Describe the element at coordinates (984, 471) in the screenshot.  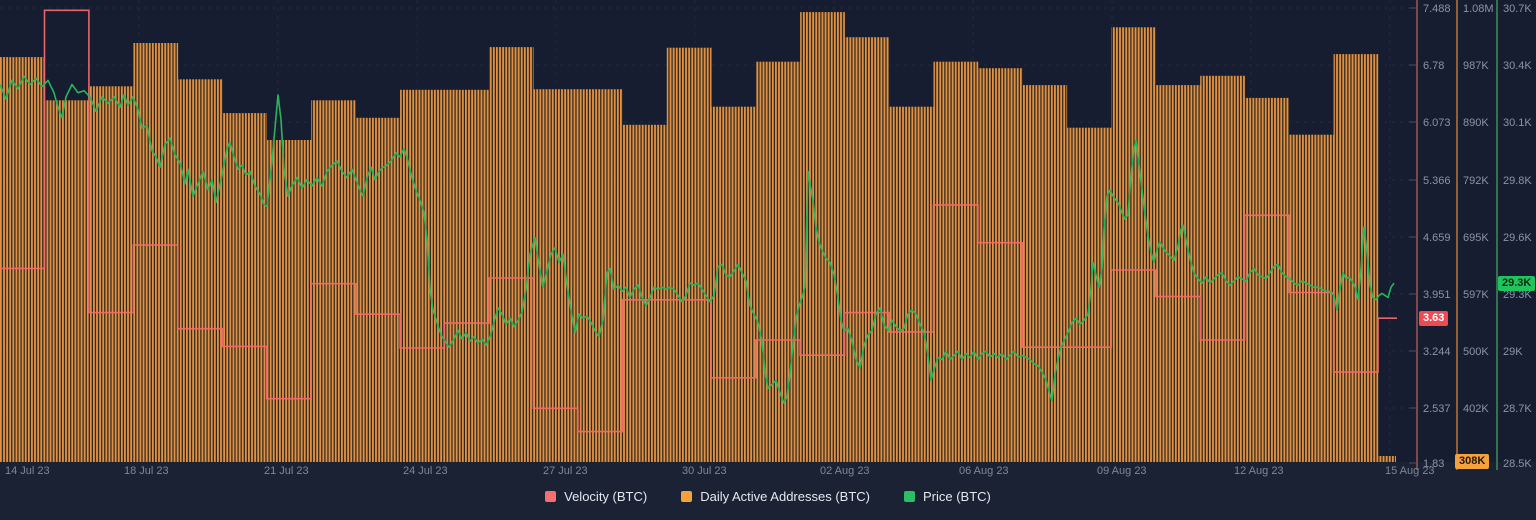
I see `svg-text: 06 Aug 23` at that location.